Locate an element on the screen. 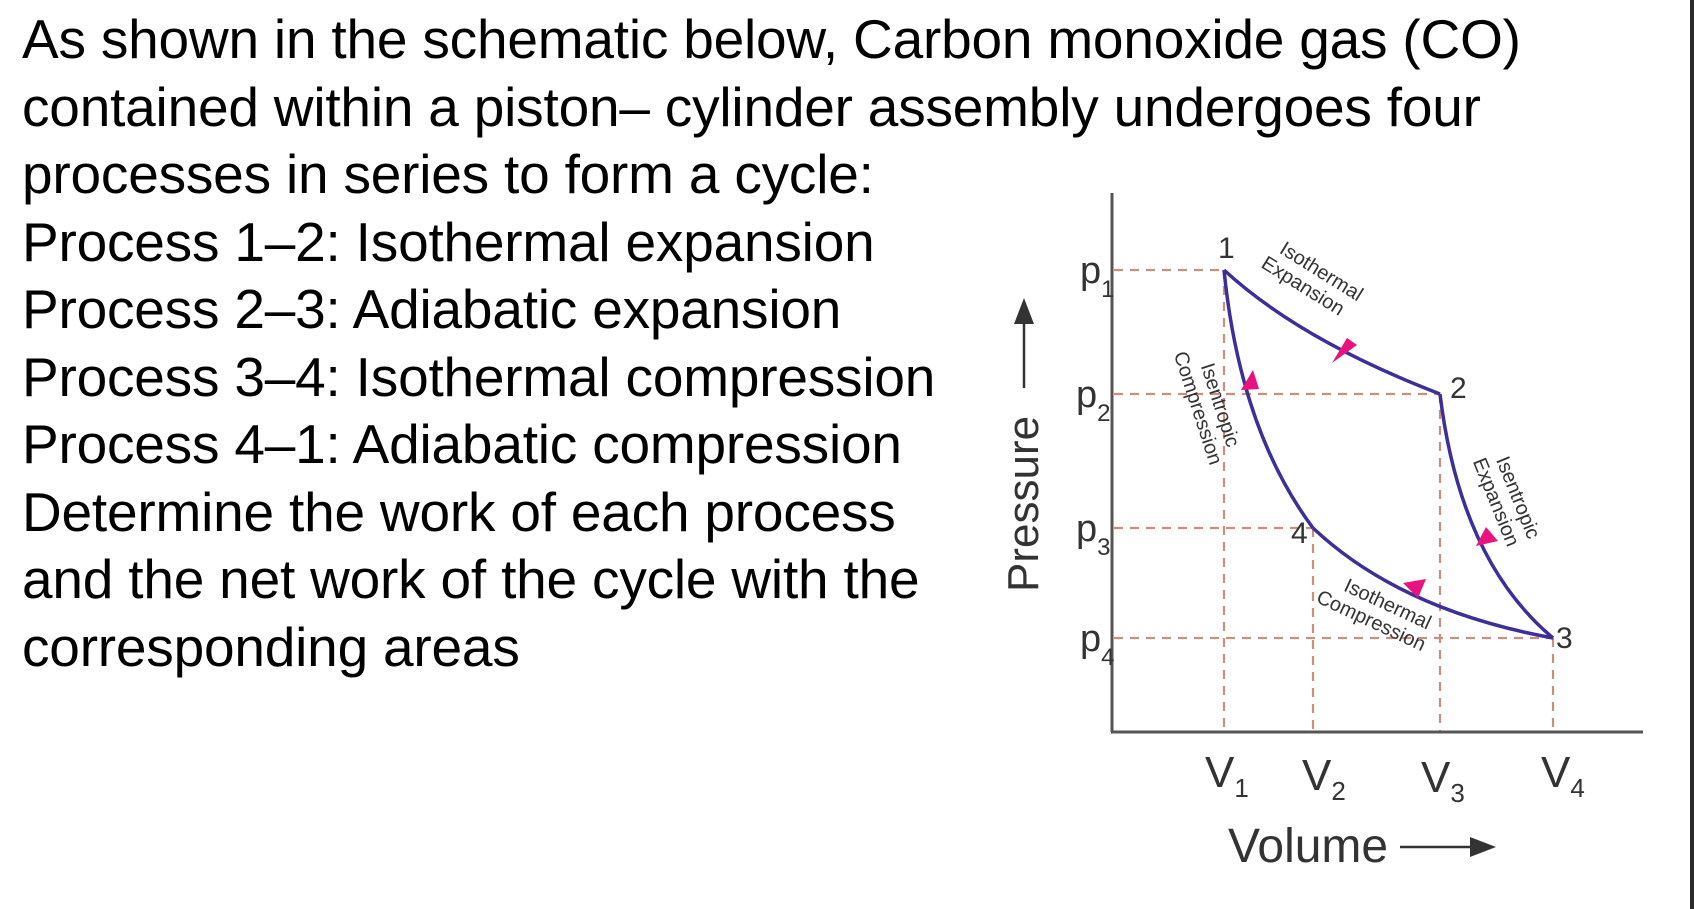 This screenshot has height=909, width=1694. v4-label: V4 is located at coordinates (1563, 775).